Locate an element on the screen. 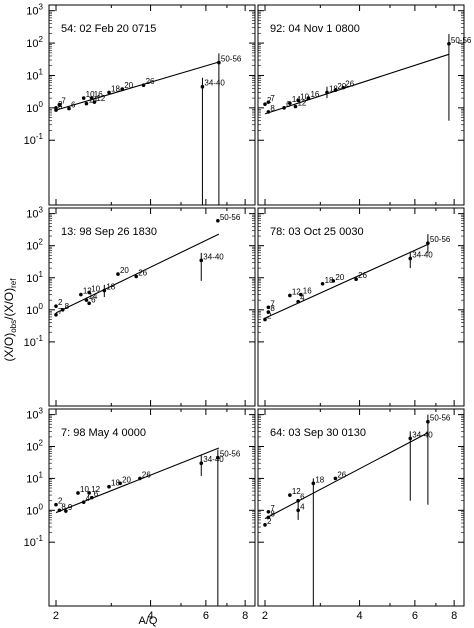 The width and height of the screenshot is (474, 628). point-label: 9 is located at coordinates (70, 507).